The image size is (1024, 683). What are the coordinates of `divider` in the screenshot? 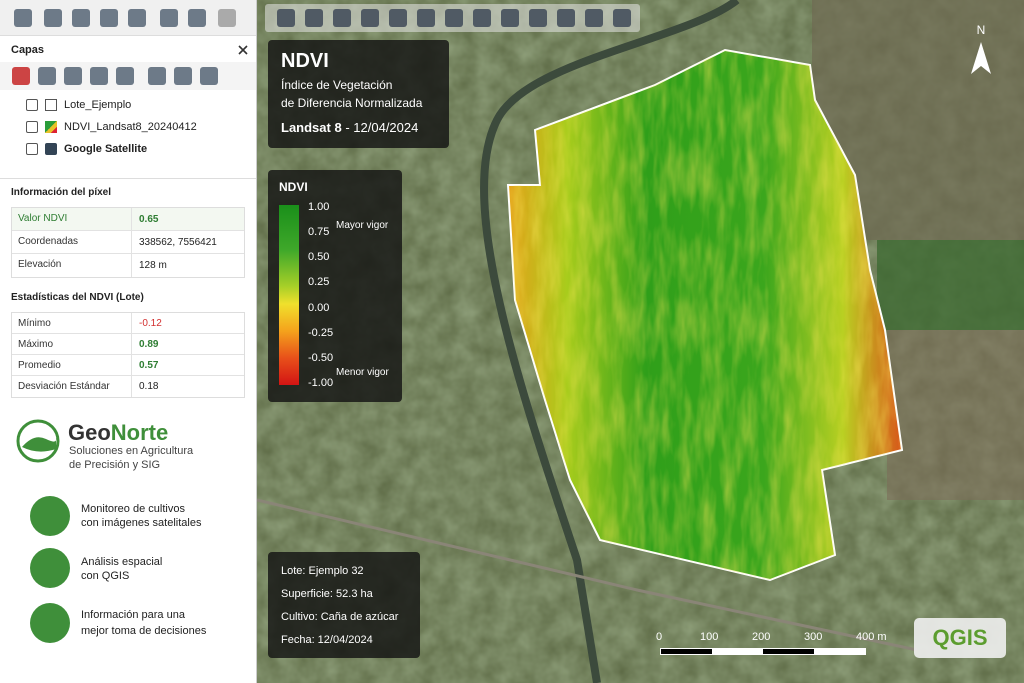 It's located at (128, 178).